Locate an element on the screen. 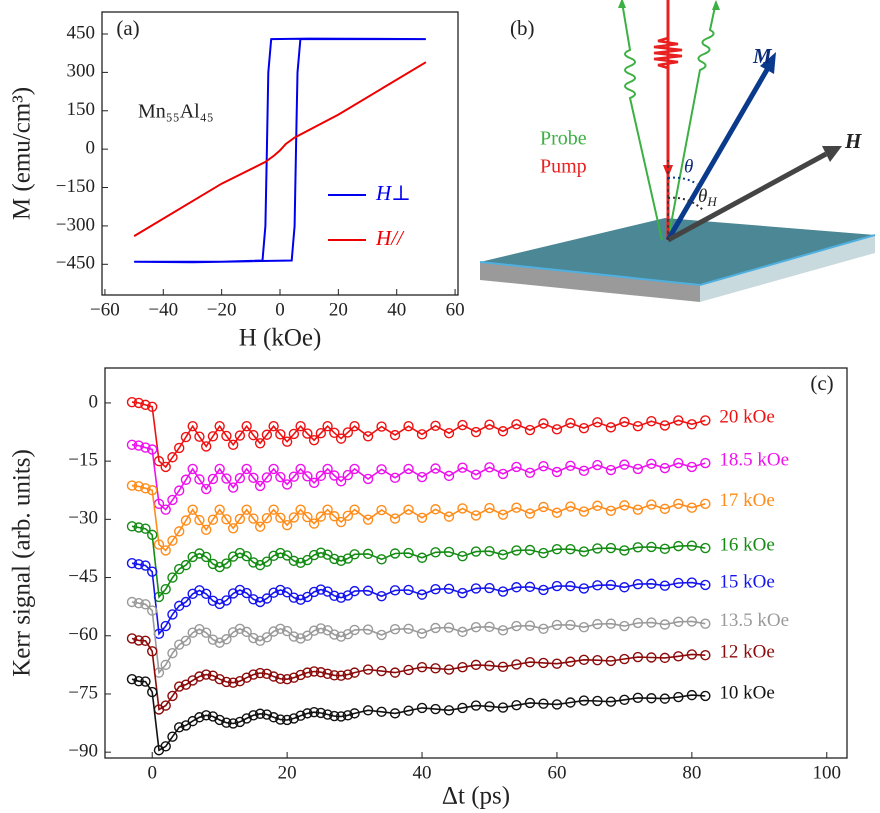  legend-label: 18.5 kOe is located at coordinates (754, 459).